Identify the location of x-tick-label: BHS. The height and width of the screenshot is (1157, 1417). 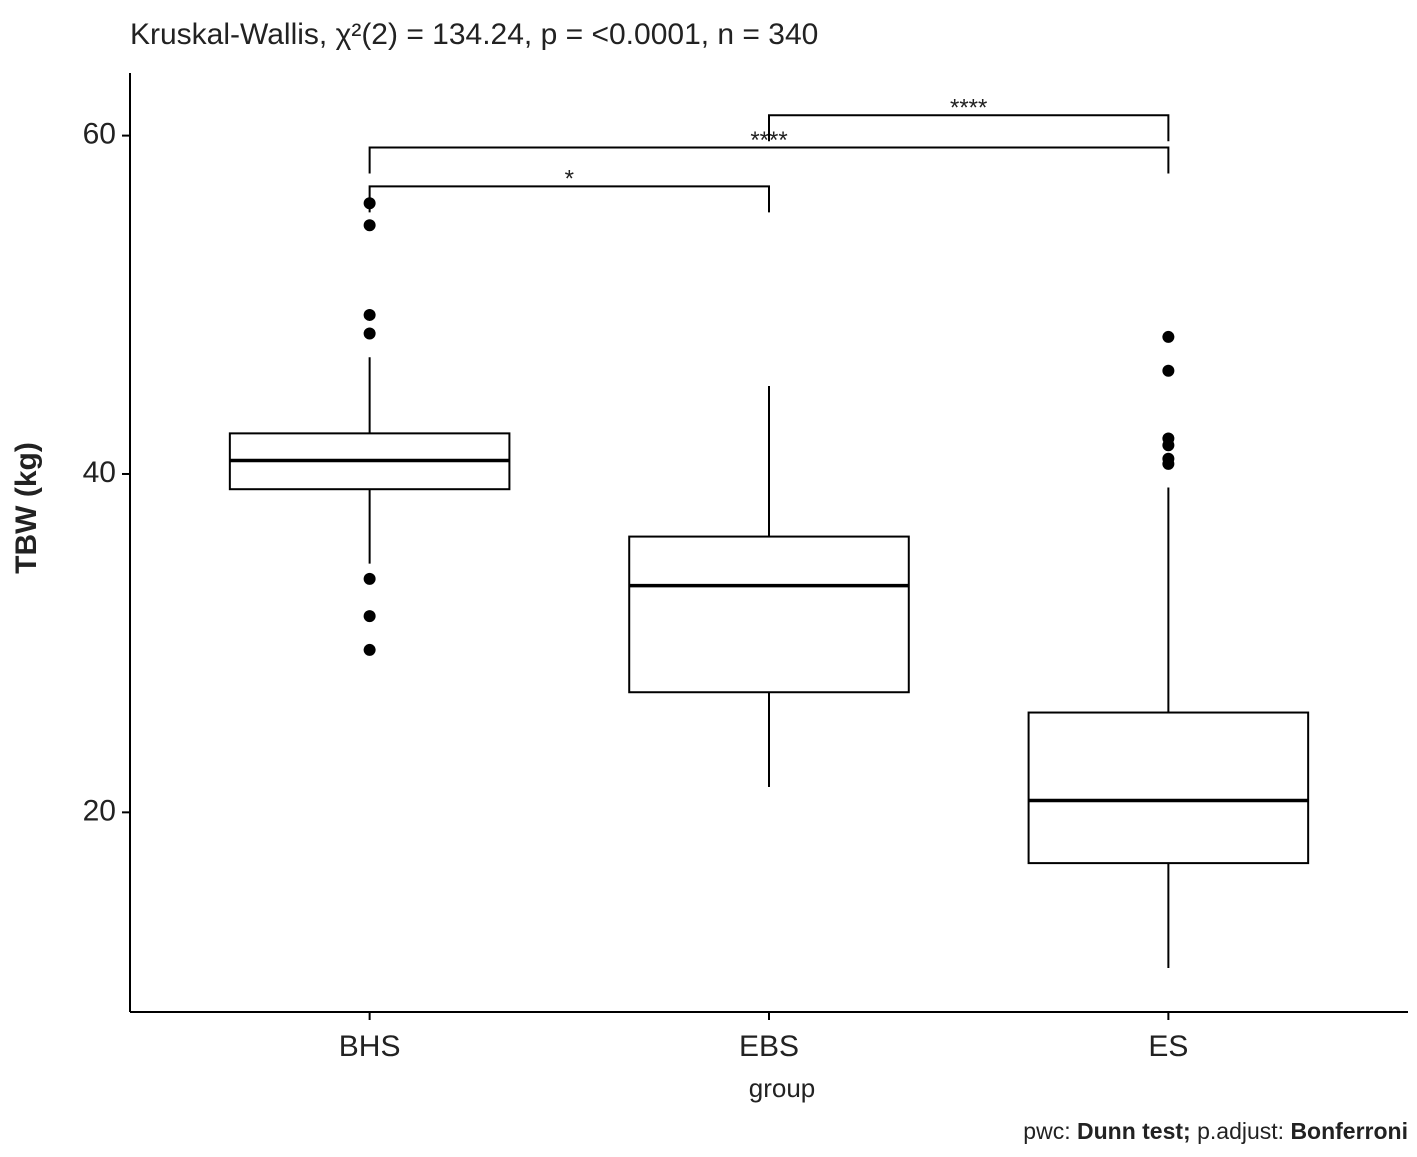
(370, 1046).